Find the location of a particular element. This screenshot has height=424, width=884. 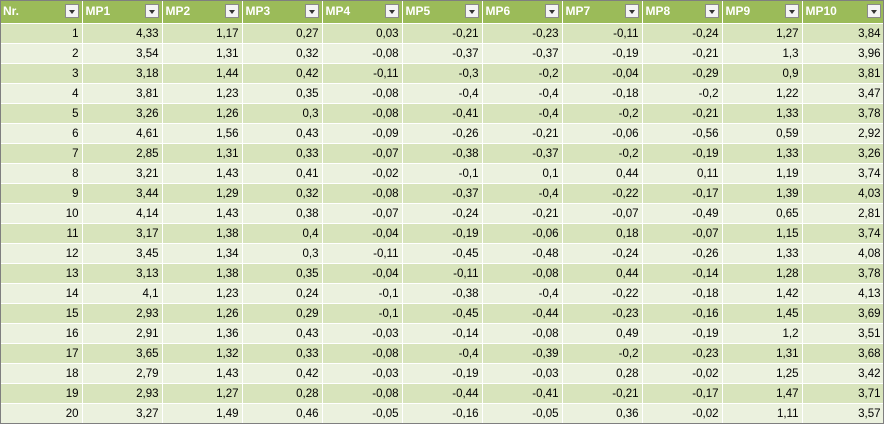

table-cell: 0,32 is located at coordinates (282, 53).